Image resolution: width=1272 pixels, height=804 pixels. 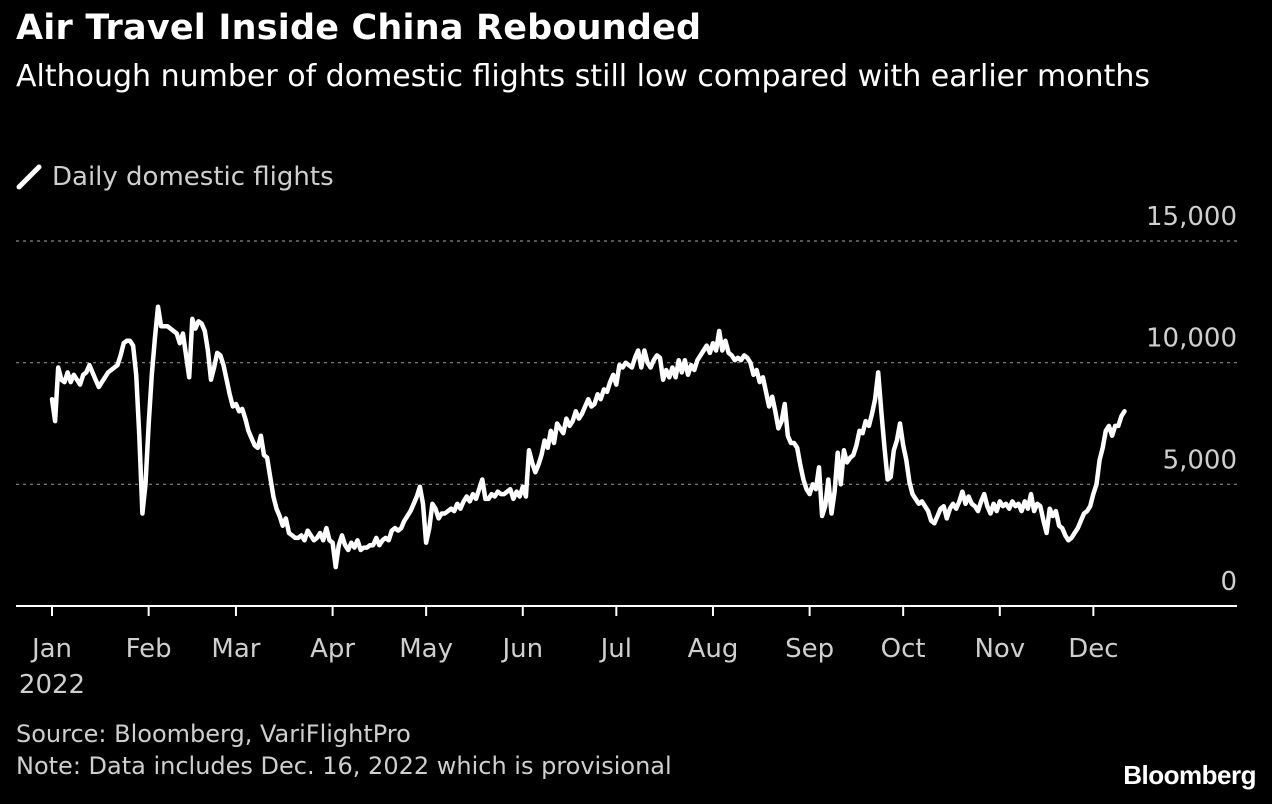 I want to click on x-tick-label: Mar, so click(x=235, y=649).